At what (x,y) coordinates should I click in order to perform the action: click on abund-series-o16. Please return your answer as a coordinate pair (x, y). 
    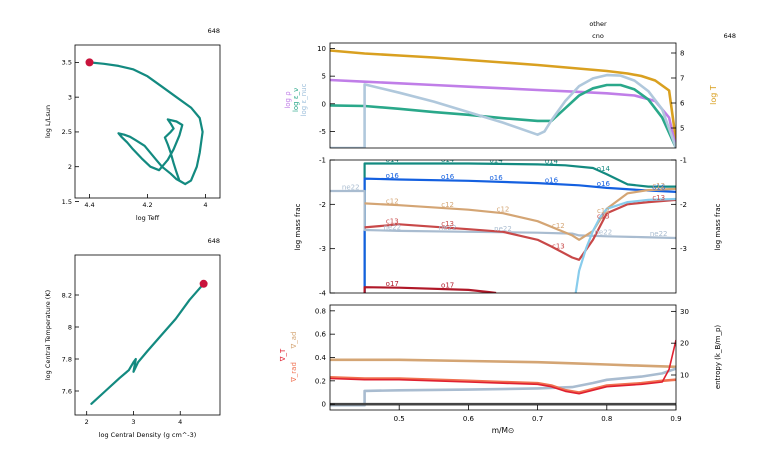
    Looking at the image, I should click on (519, 235).